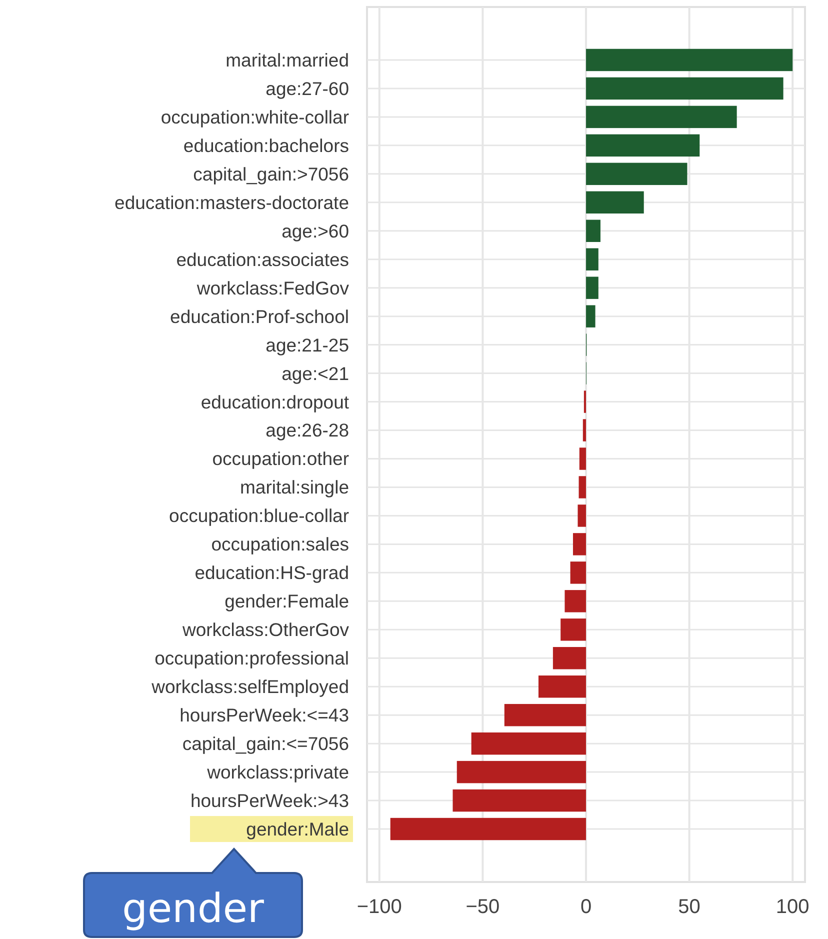 This screenshot has height=939, width=828. I want to click on y-tick-label: education:dropout, so click(274, 401).